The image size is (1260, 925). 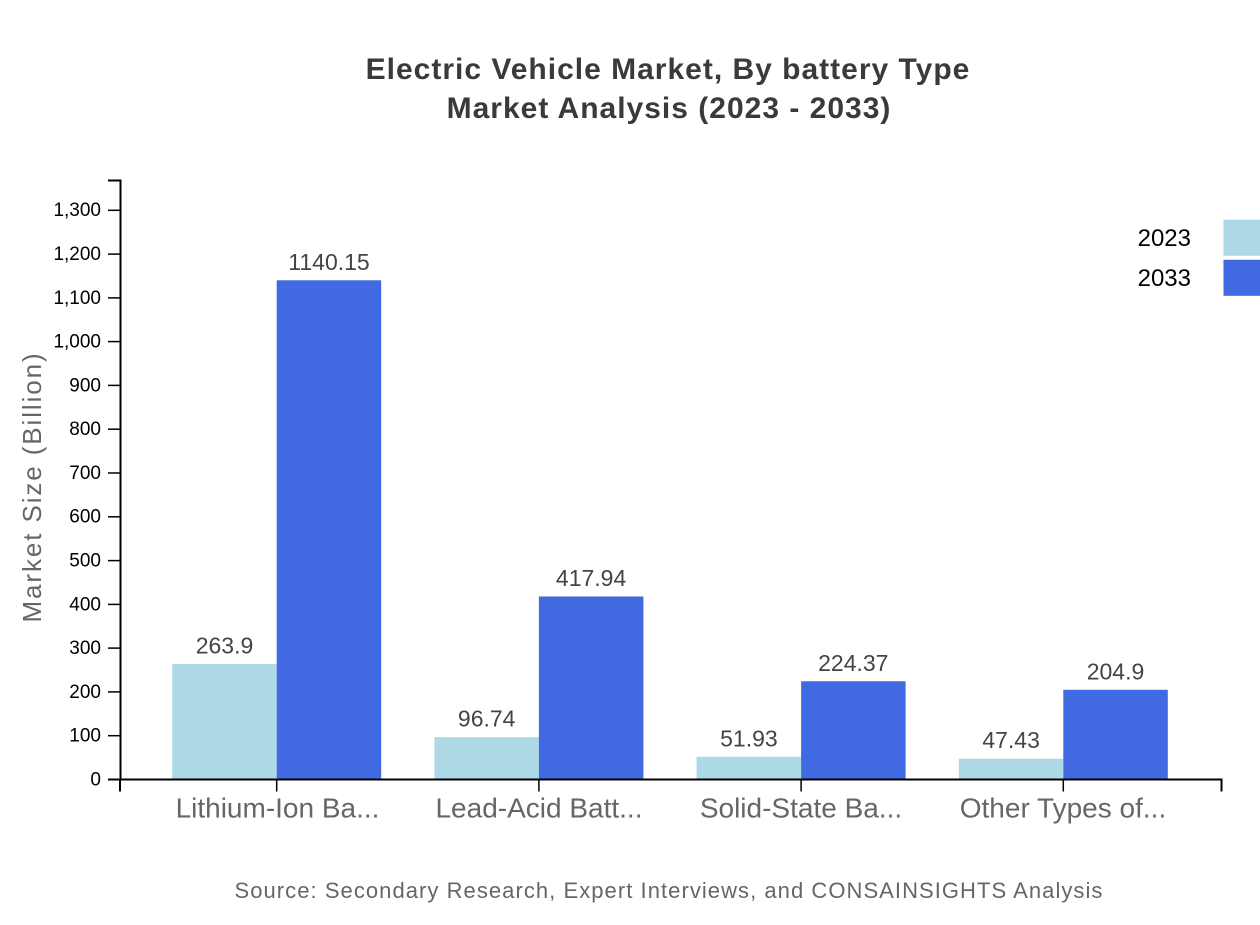 I want to click on svg-text: Market Analysis (2023 - 2033), so click(x=669, y=108).